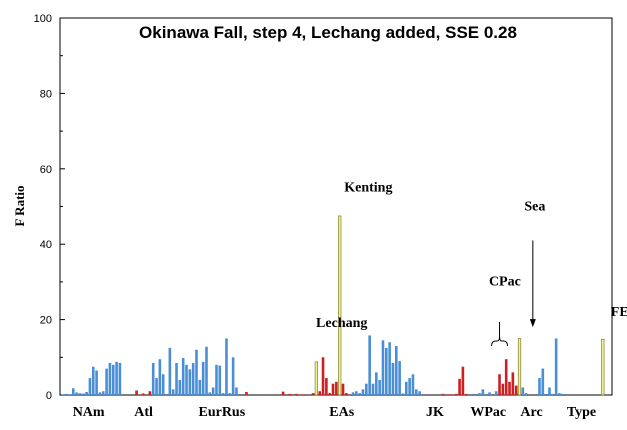  Describe the element at coordinates (499, 341) in the screenshot. I see `cpac-brace` at that location.